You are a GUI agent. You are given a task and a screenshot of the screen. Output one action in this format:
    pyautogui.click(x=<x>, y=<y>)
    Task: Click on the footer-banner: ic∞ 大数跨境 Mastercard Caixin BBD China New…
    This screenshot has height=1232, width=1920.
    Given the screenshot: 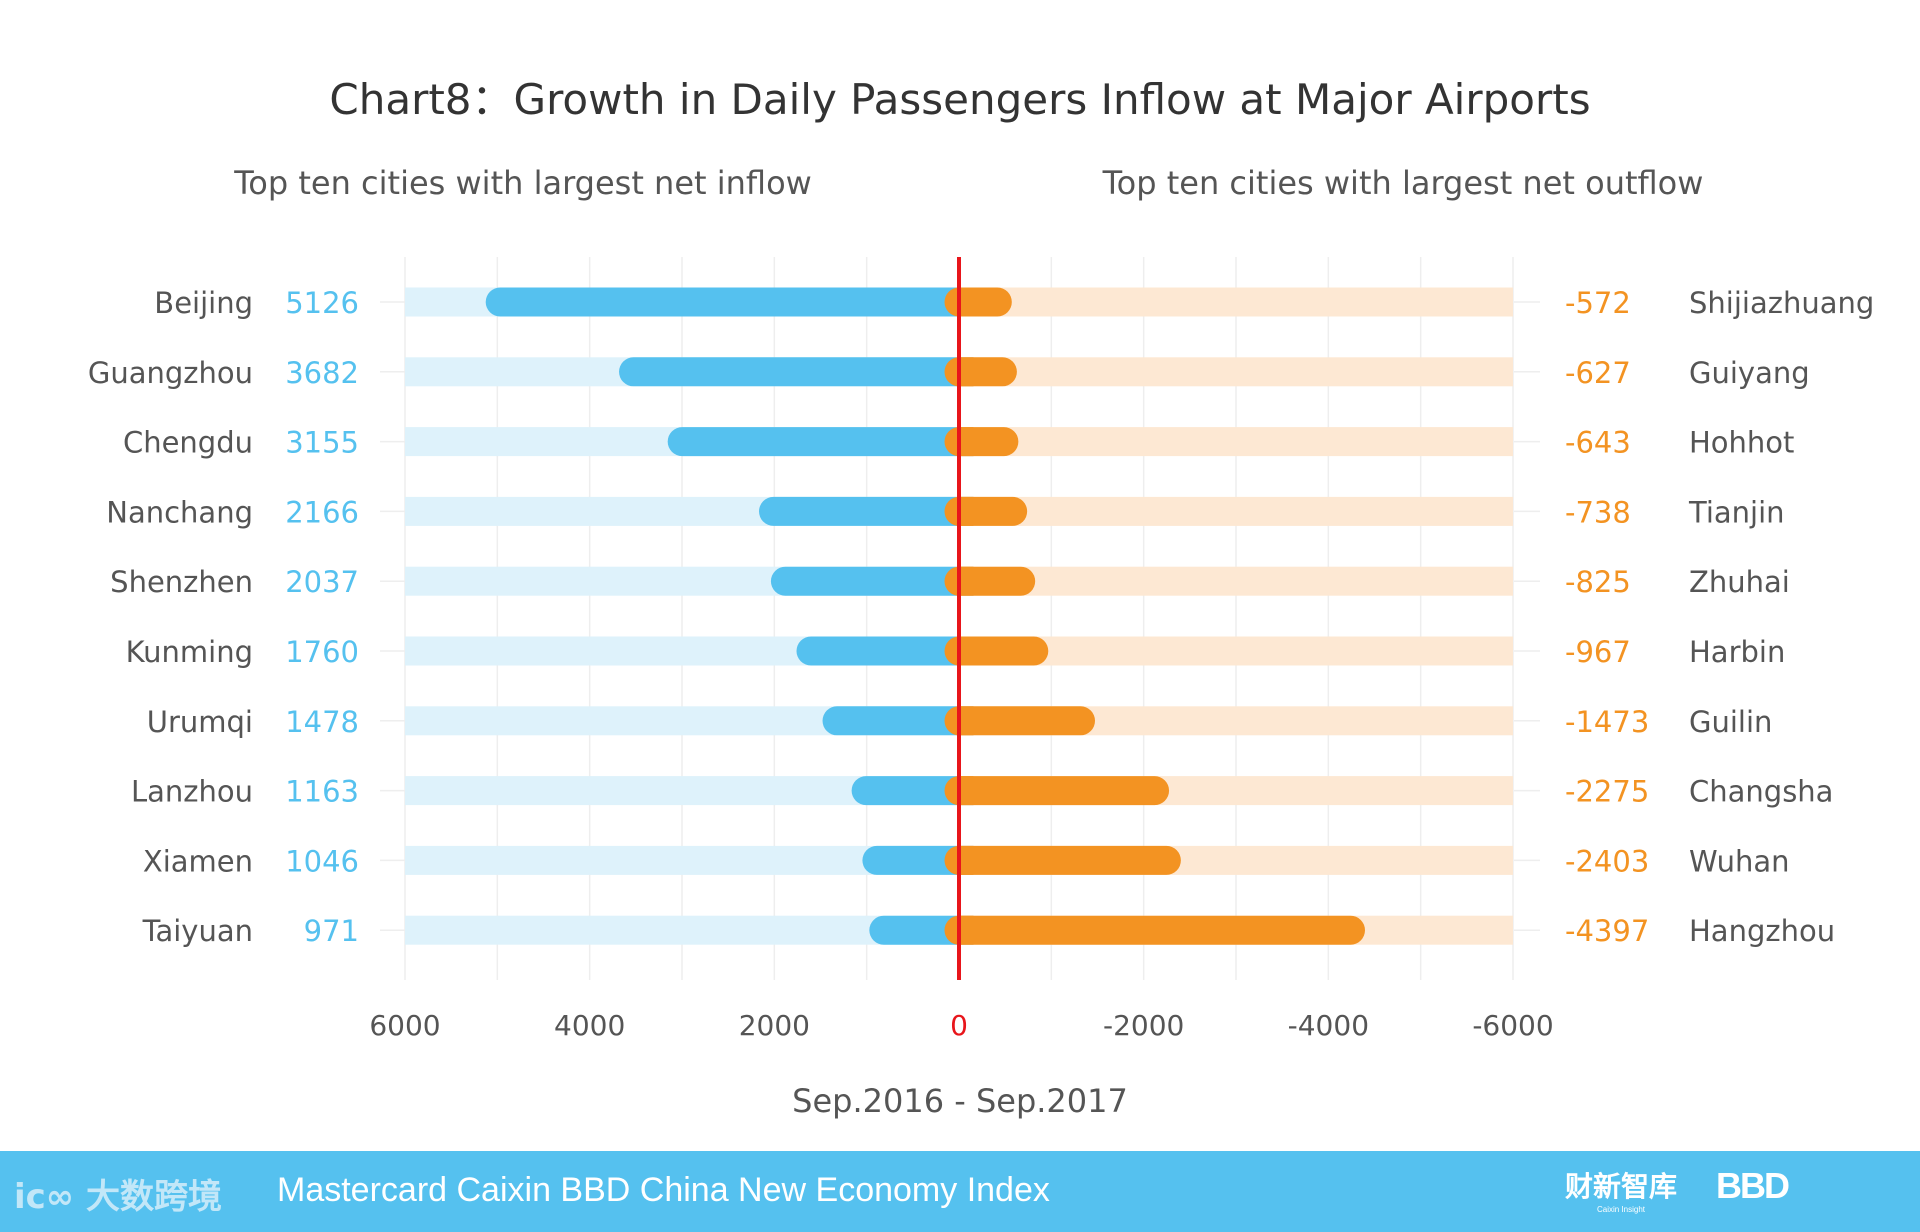 What is the action you would take?
    pyautogui.click(x=960, y=1191)
    